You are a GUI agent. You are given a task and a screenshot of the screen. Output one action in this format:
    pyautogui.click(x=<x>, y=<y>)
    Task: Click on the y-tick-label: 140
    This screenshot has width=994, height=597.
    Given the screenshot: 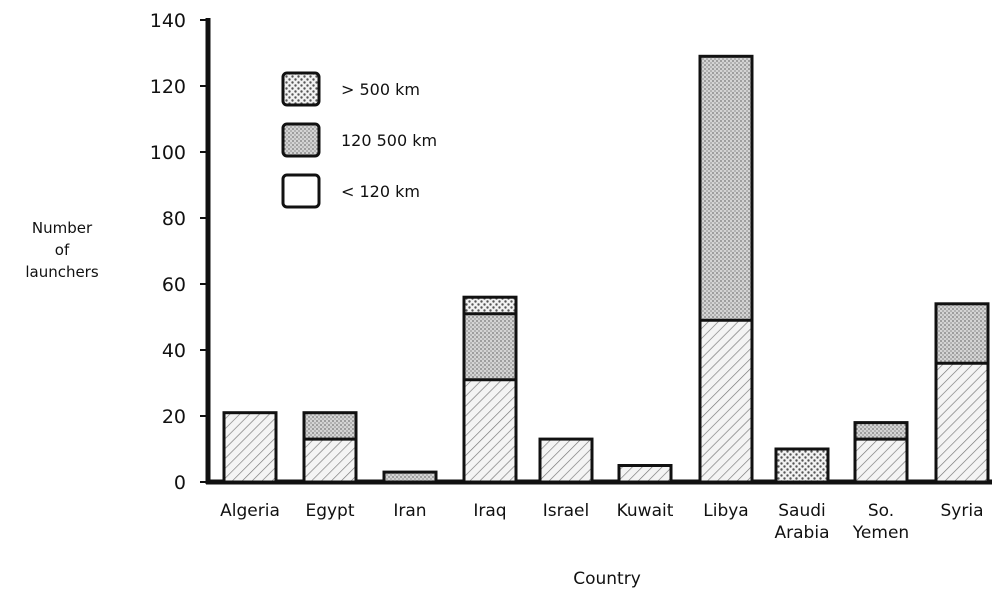 What is the action you would take?
    pyautogui.click(x=168, y=21)
    